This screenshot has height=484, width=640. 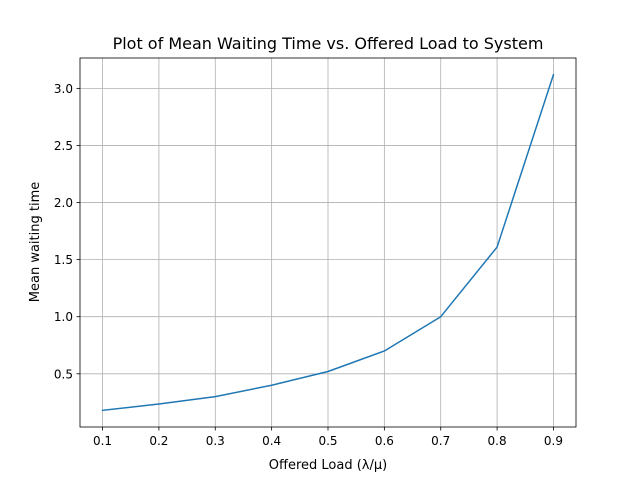 I want to click on x-tick-label: 0.6, so click(x=384, y=441).